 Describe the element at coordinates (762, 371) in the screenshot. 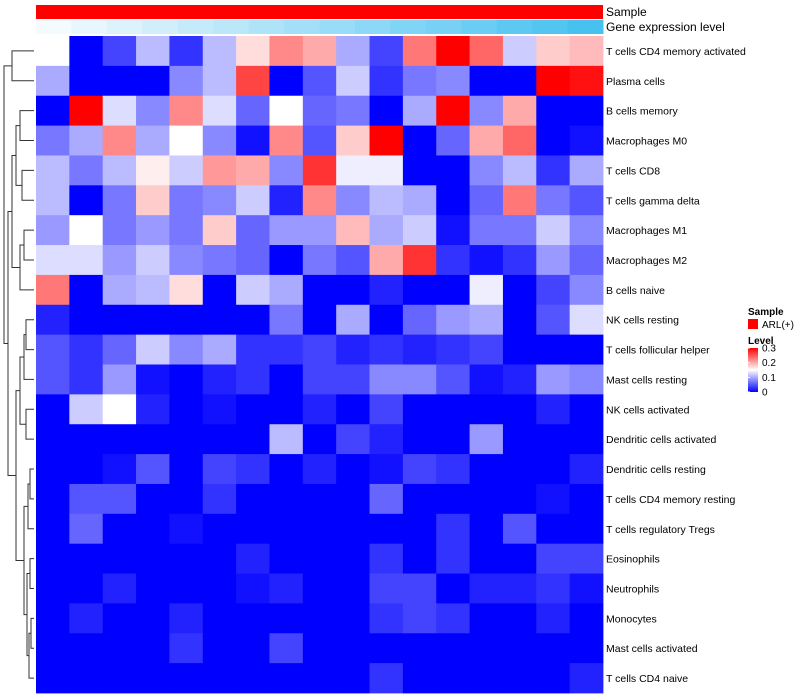

I see `legend-level-ticks: 0.3 0.2 0.1 0` at that location.